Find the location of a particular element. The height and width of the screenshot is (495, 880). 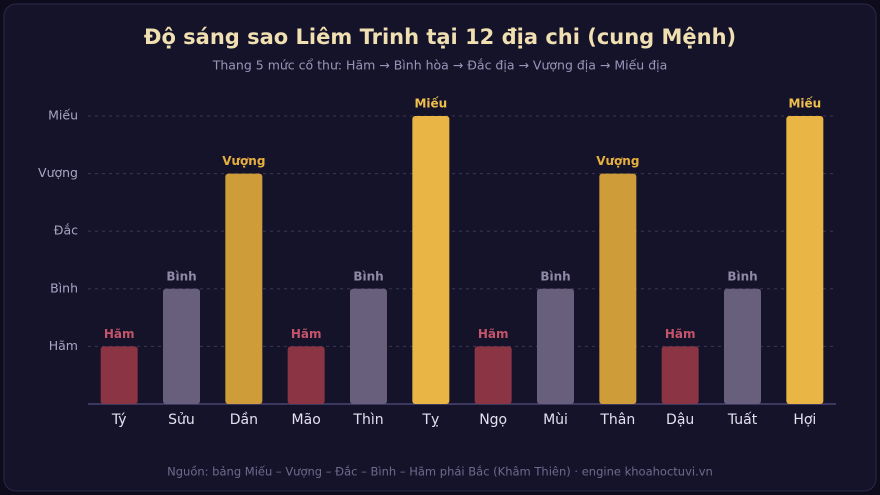

x-tick-label: Mão is located at coordinates (306, 420).